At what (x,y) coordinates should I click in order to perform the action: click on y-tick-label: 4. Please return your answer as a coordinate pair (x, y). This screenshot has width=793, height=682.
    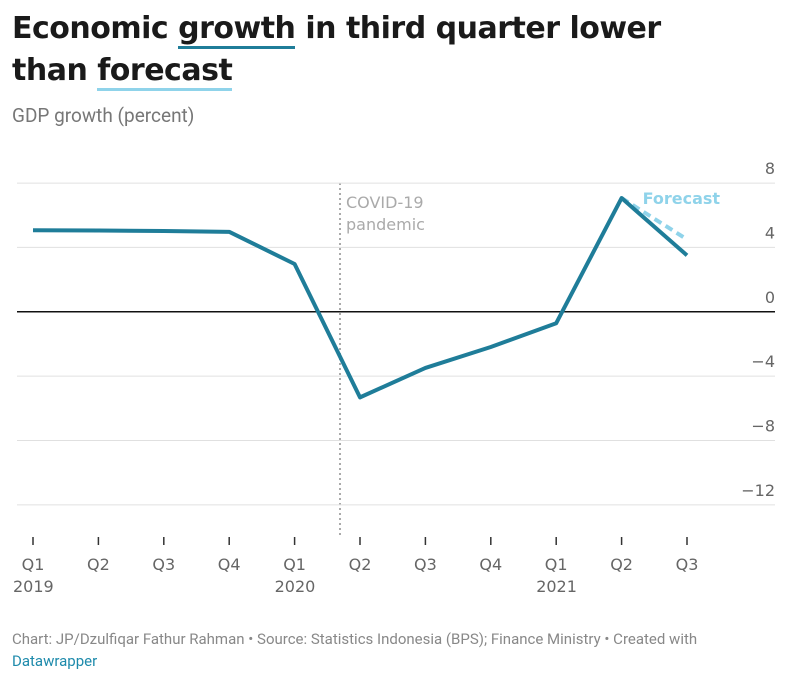
    Looking at the image, I should click on (770, 232).